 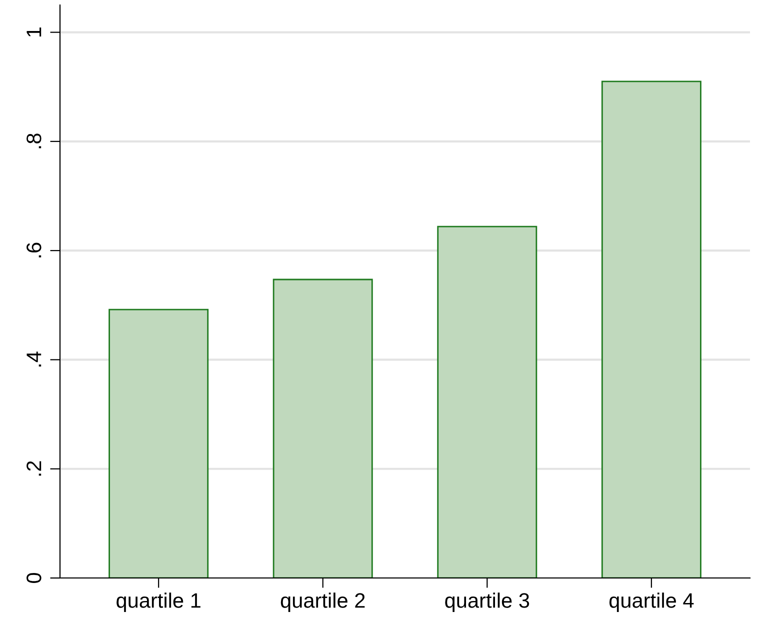 I want to click on y-tick-label: .6, so click(x=34, y=250).